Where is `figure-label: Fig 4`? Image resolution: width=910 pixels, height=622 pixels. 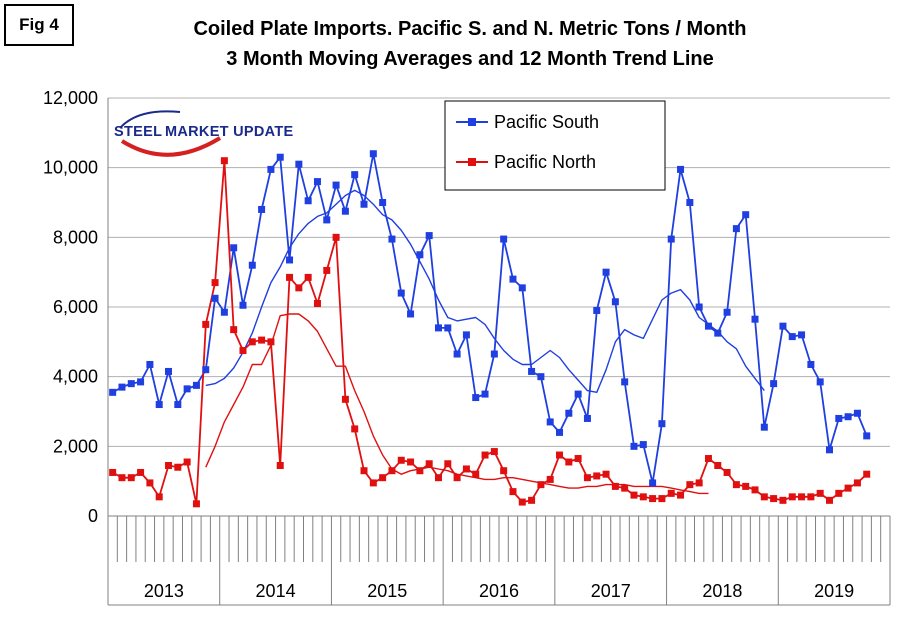 figure-label: Fig 4 is located at coordinates (39, 25).